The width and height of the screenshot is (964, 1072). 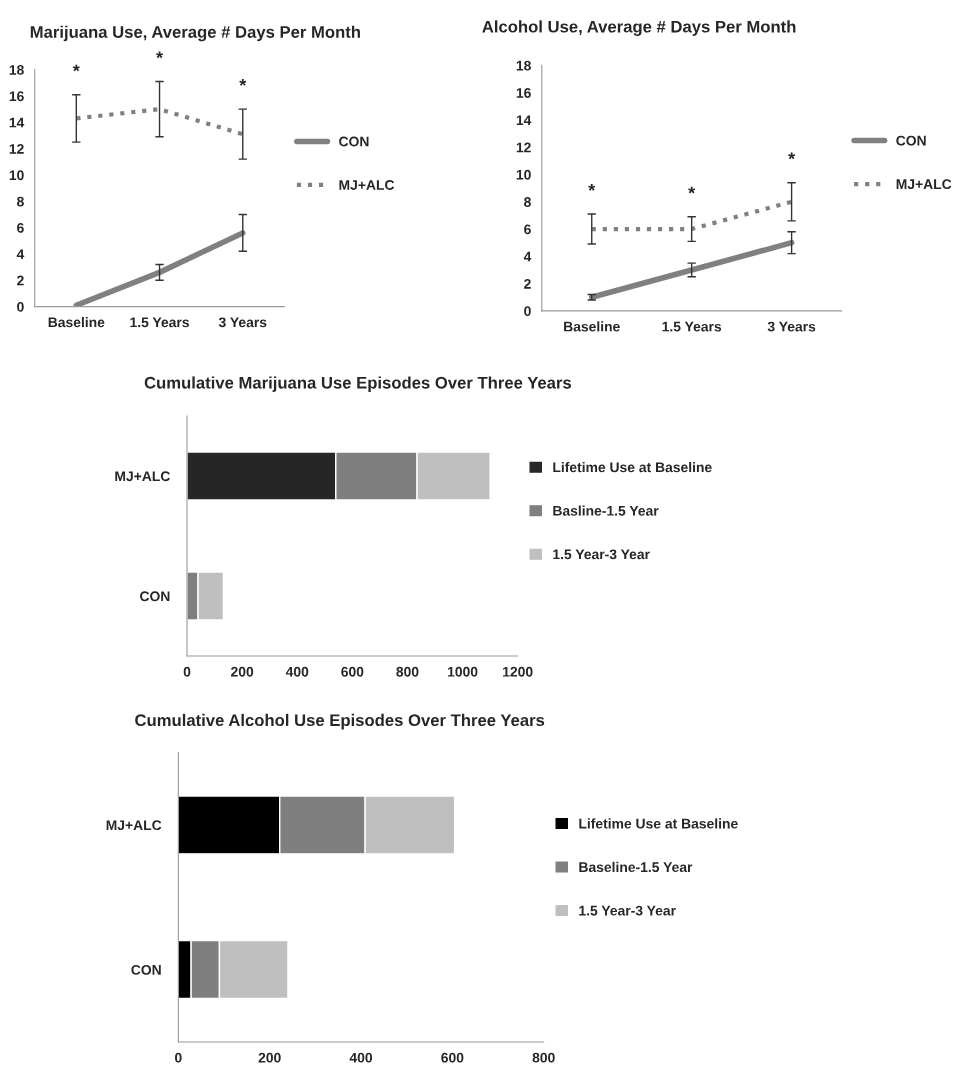 I want to click on legend-label: Baseline-1.5 Year, so click(x=636, y=867).